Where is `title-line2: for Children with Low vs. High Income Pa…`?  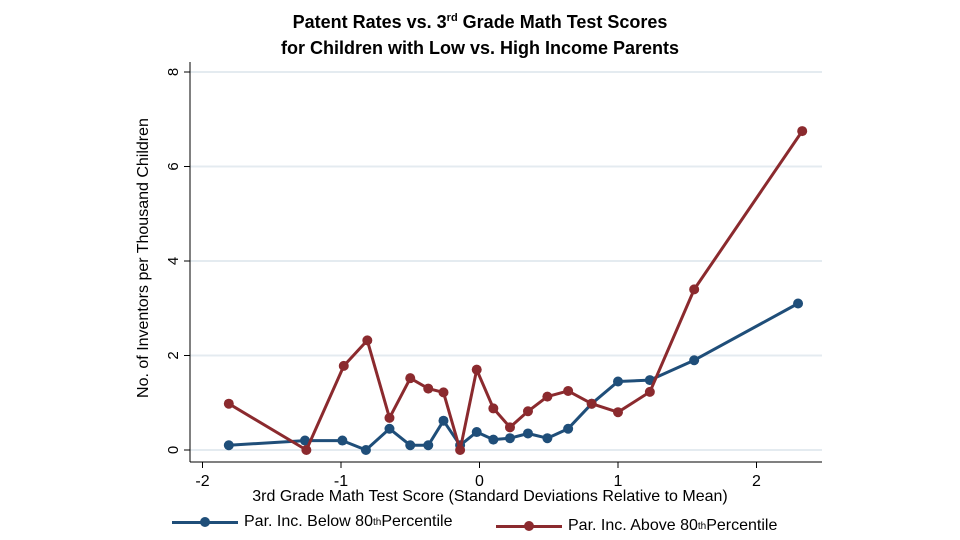
title-line2: for Children with Low vs. High Income Pa… is located at coordinates (480, 48).